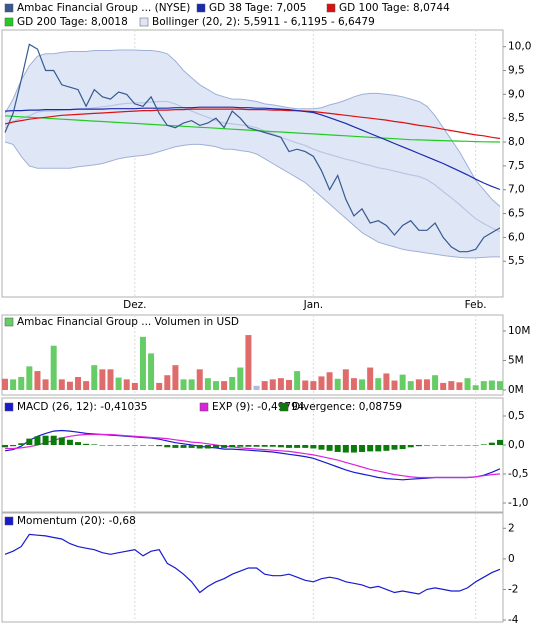 The width and height of the screenshot is (545, 629). I want to click on y-tick-label: -2, so click(513, 589).